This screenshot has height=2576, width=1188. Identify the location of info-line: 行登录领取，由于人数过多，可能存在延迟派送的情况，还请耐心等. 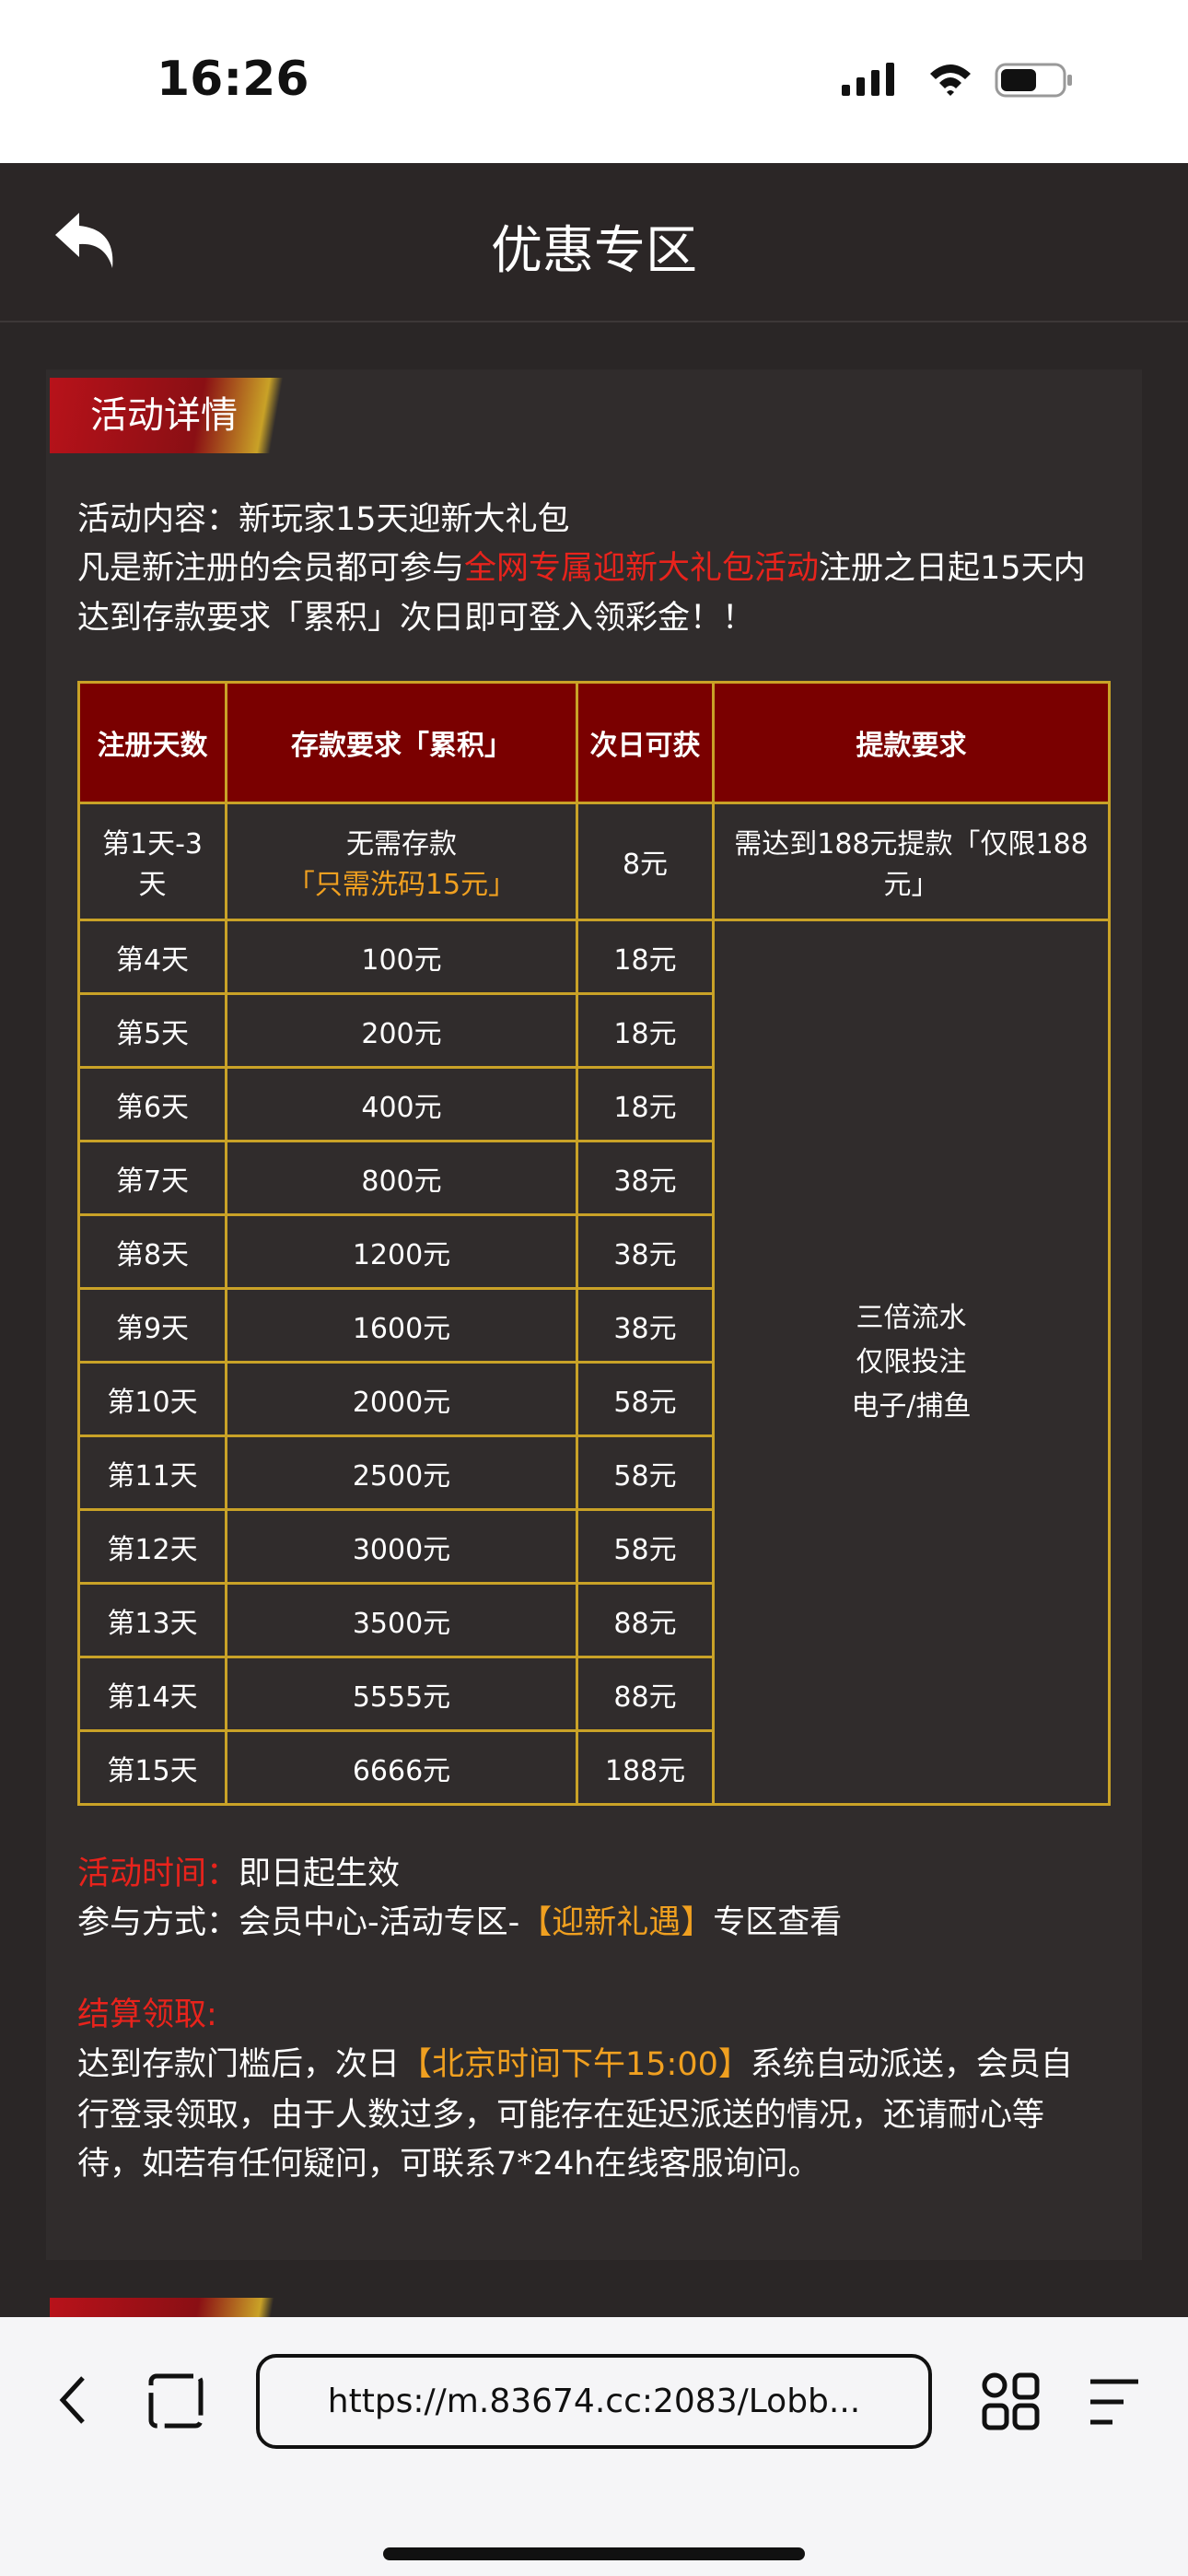
(561, 2115).